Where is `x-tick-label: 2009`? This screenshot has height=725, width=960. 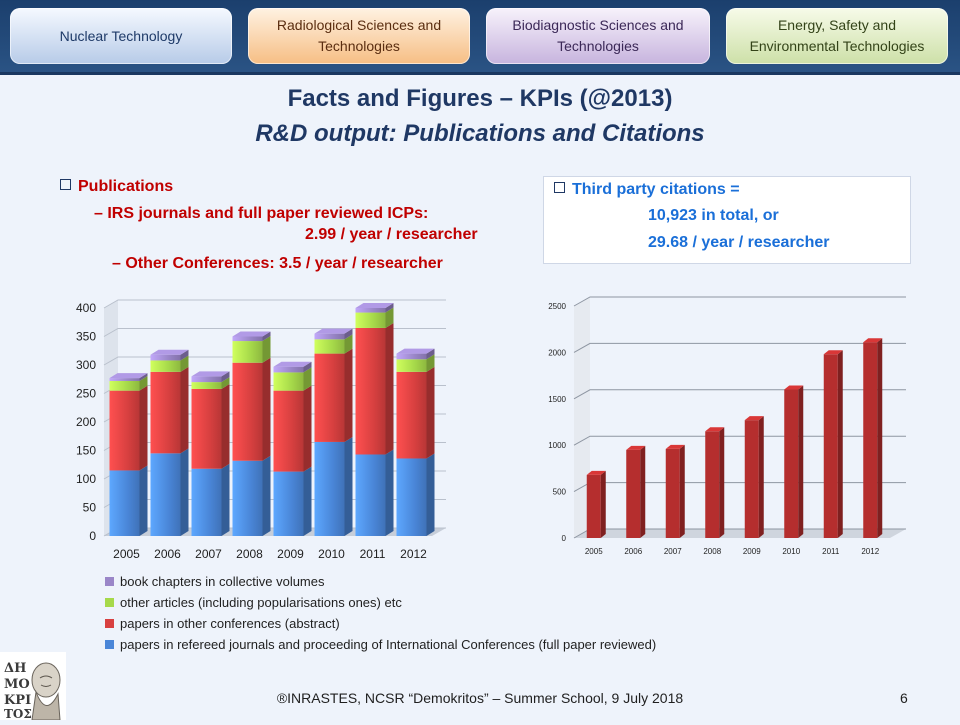
x-tick-label: 2009 is located at coordinates (752, 551).